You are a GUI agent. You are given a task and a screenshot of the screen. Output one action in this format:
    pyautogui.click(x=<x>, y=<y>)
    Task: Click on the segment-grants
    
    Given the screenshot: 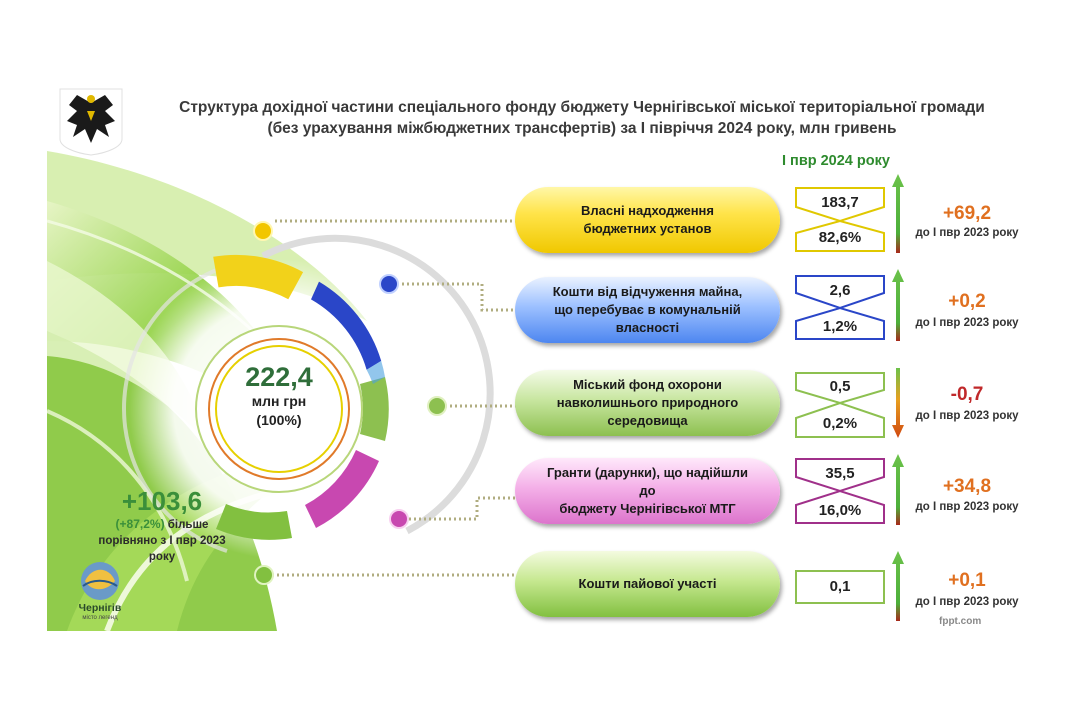 What is the action you would take?
    pyautogui.click(x=342, y=489)
    